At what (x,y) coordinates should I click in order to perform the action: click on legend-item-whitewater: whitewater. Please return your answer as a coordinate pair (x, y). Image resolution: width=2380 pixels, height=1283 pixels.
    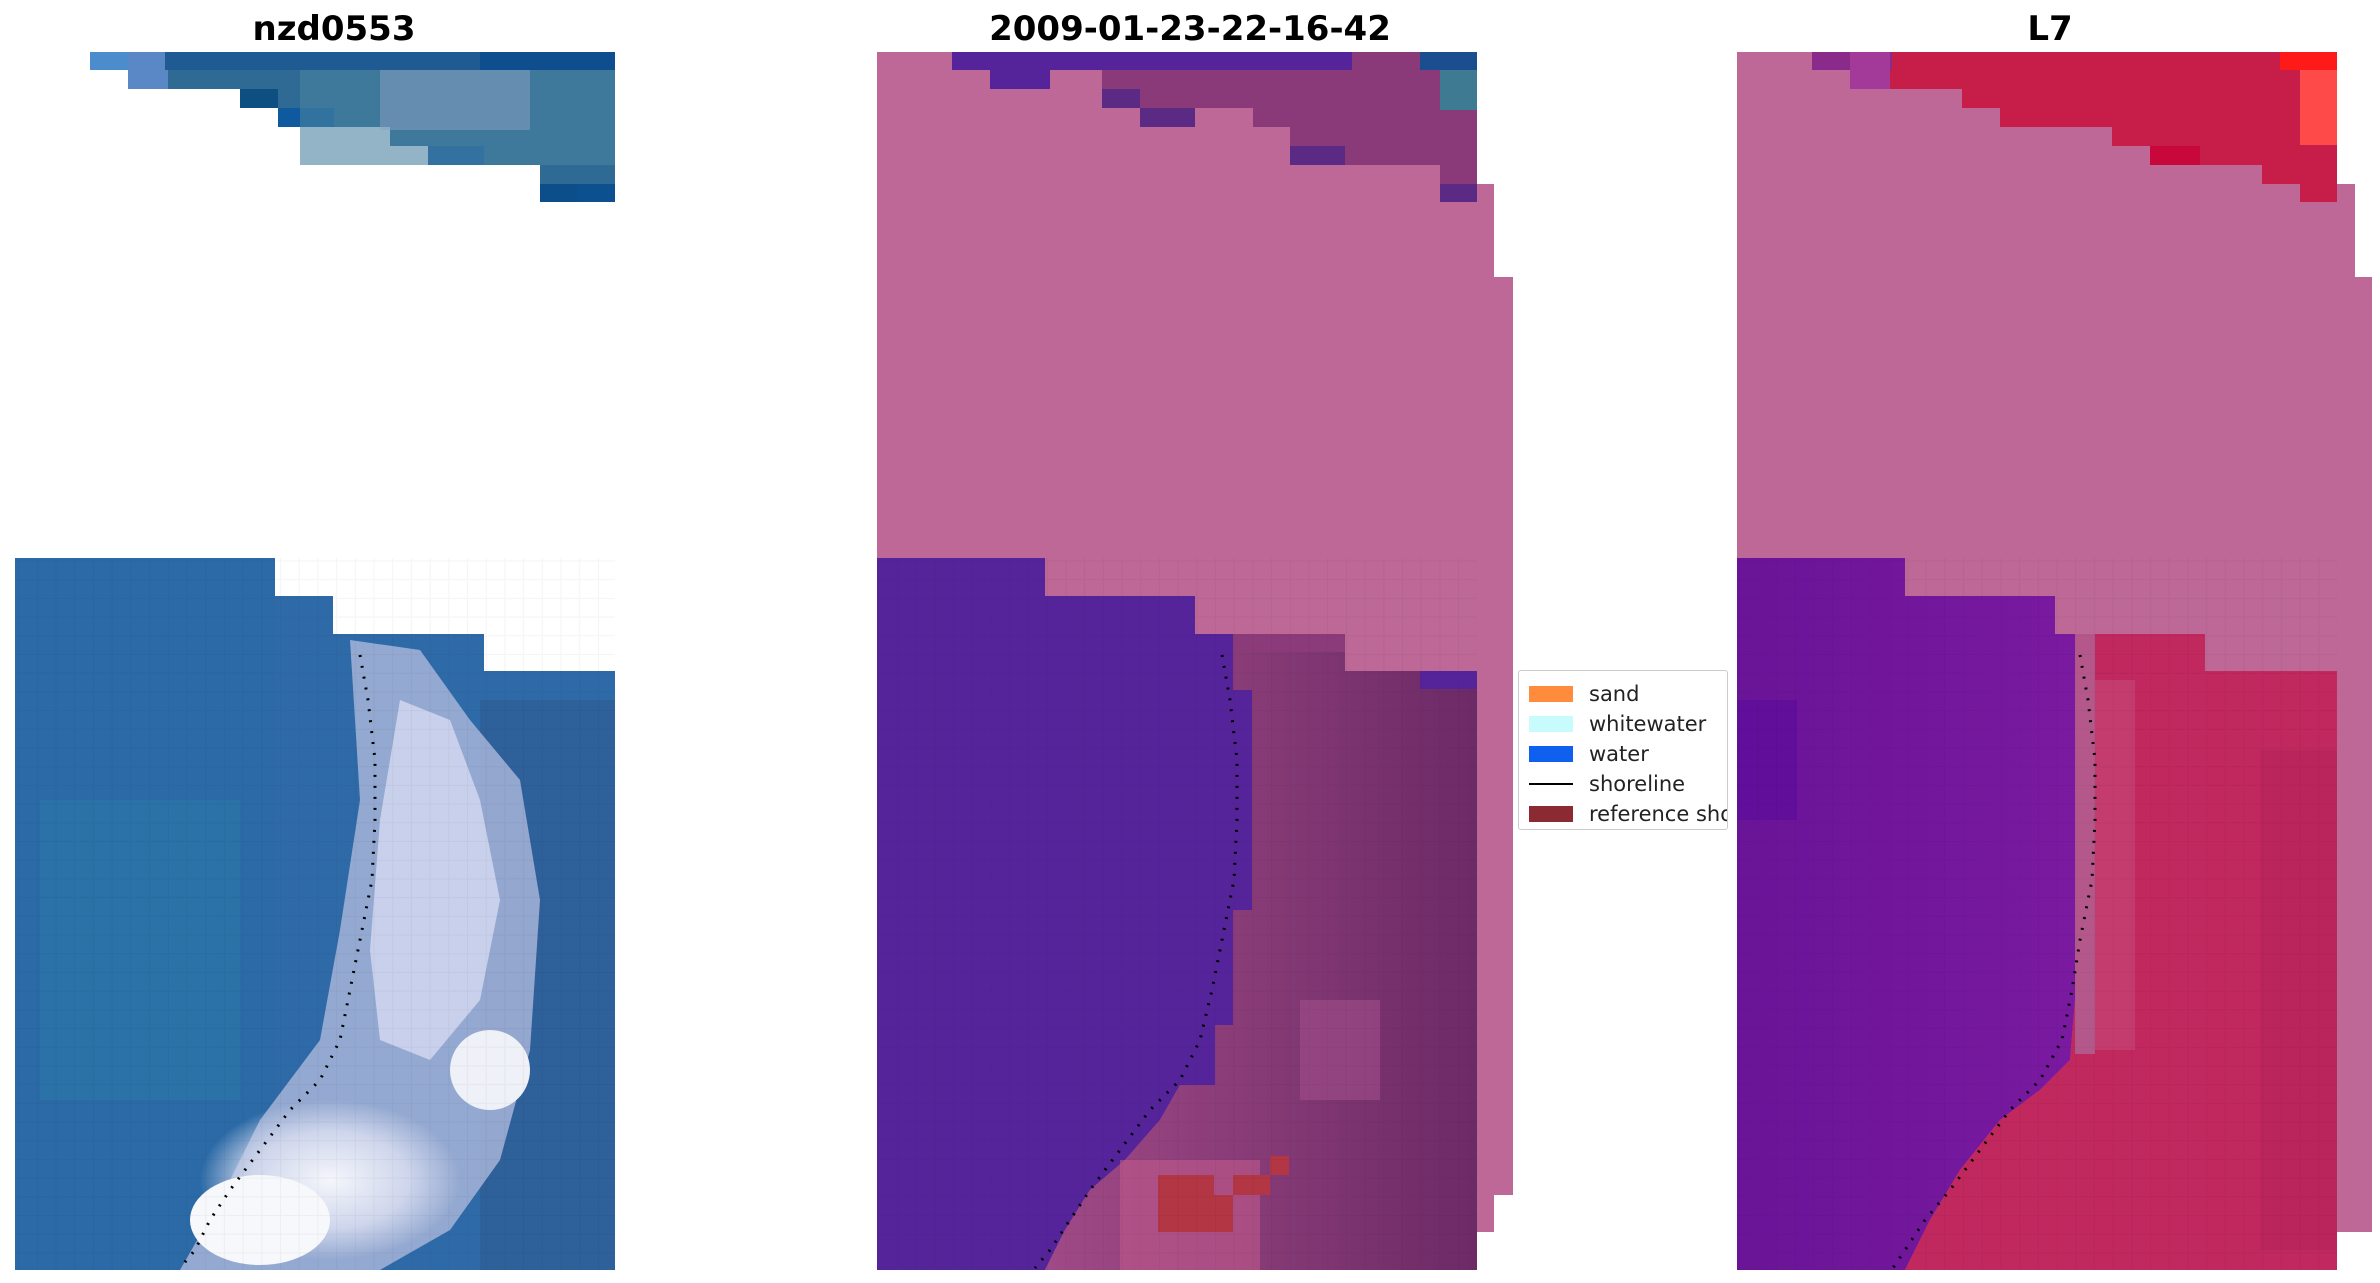
    Looking at the image, I should click on (1628, 724).